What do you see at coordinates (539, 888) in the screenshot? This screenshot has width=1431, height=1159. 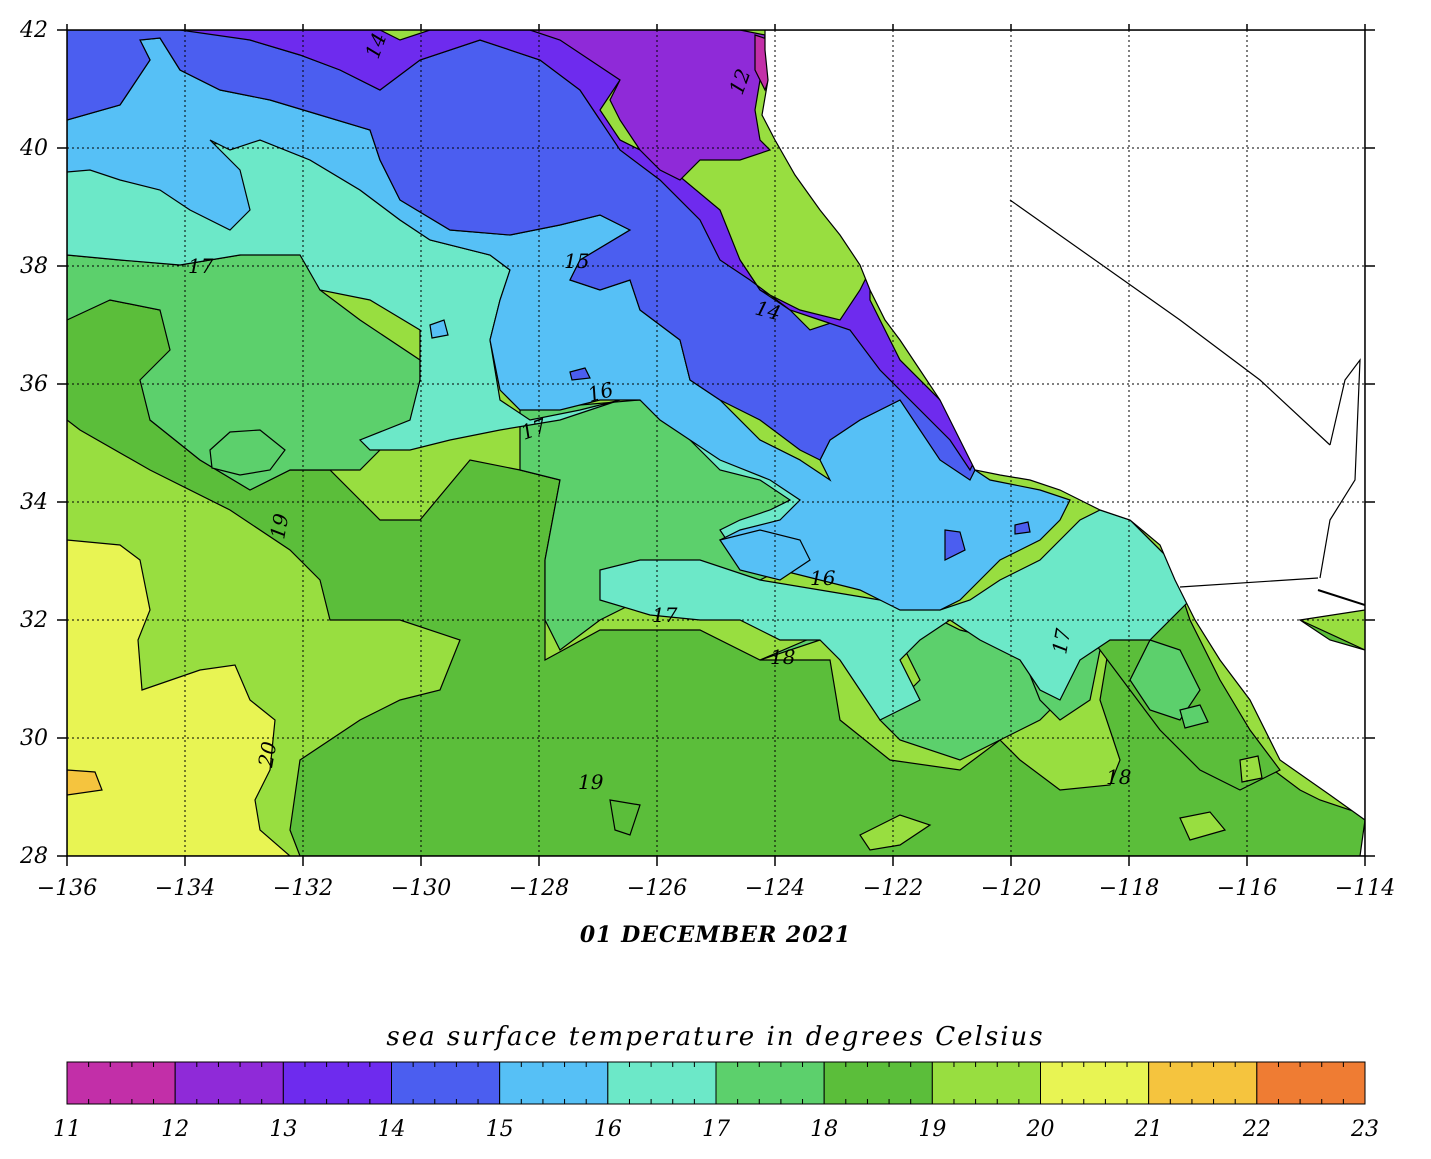 I see `lon-tick-label: −128` at bounding box center [539, 888].